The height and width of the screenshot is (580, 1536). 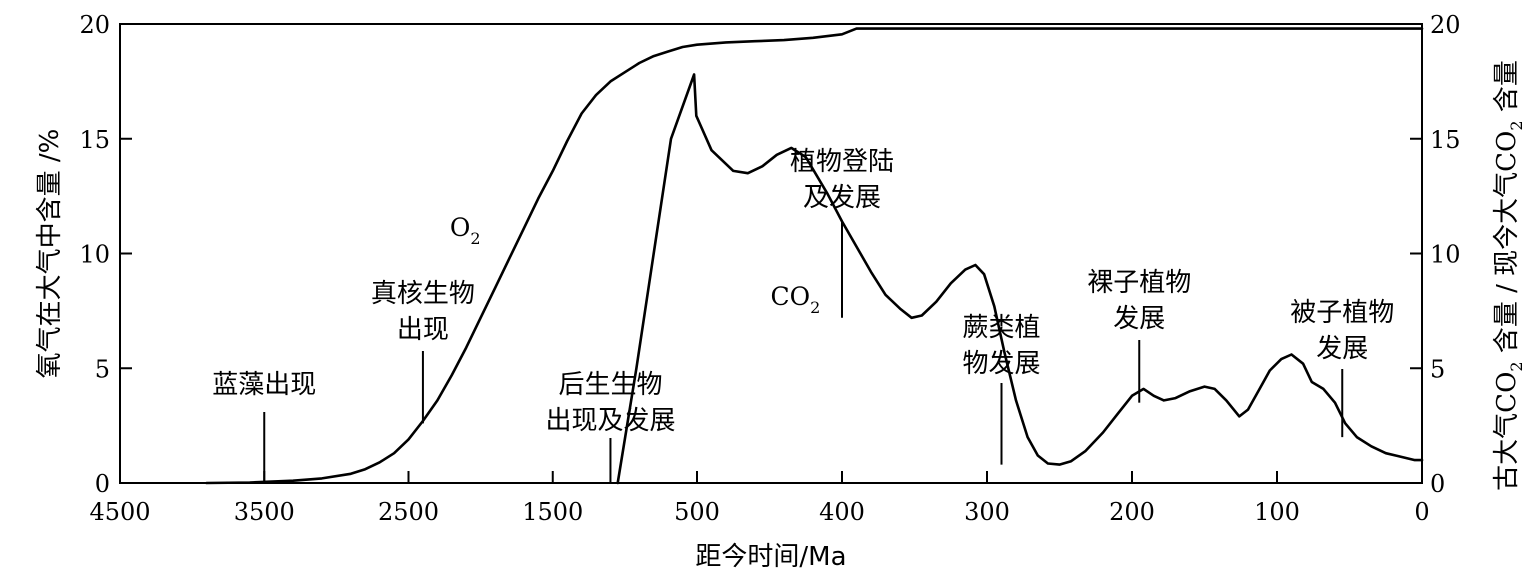 What do you see at coordinates (408, 512) in the screenshot?
I see `x-tick-label: 2500` at bounding box center [408, 512].